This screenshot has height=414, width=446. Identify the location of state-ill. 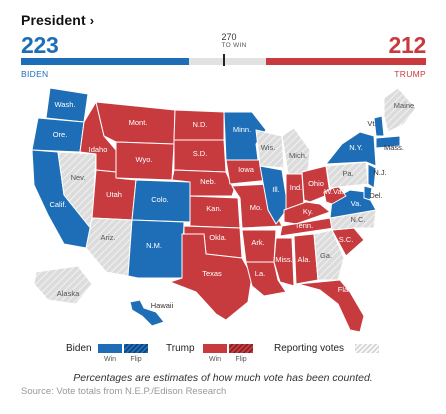
(274, 195).